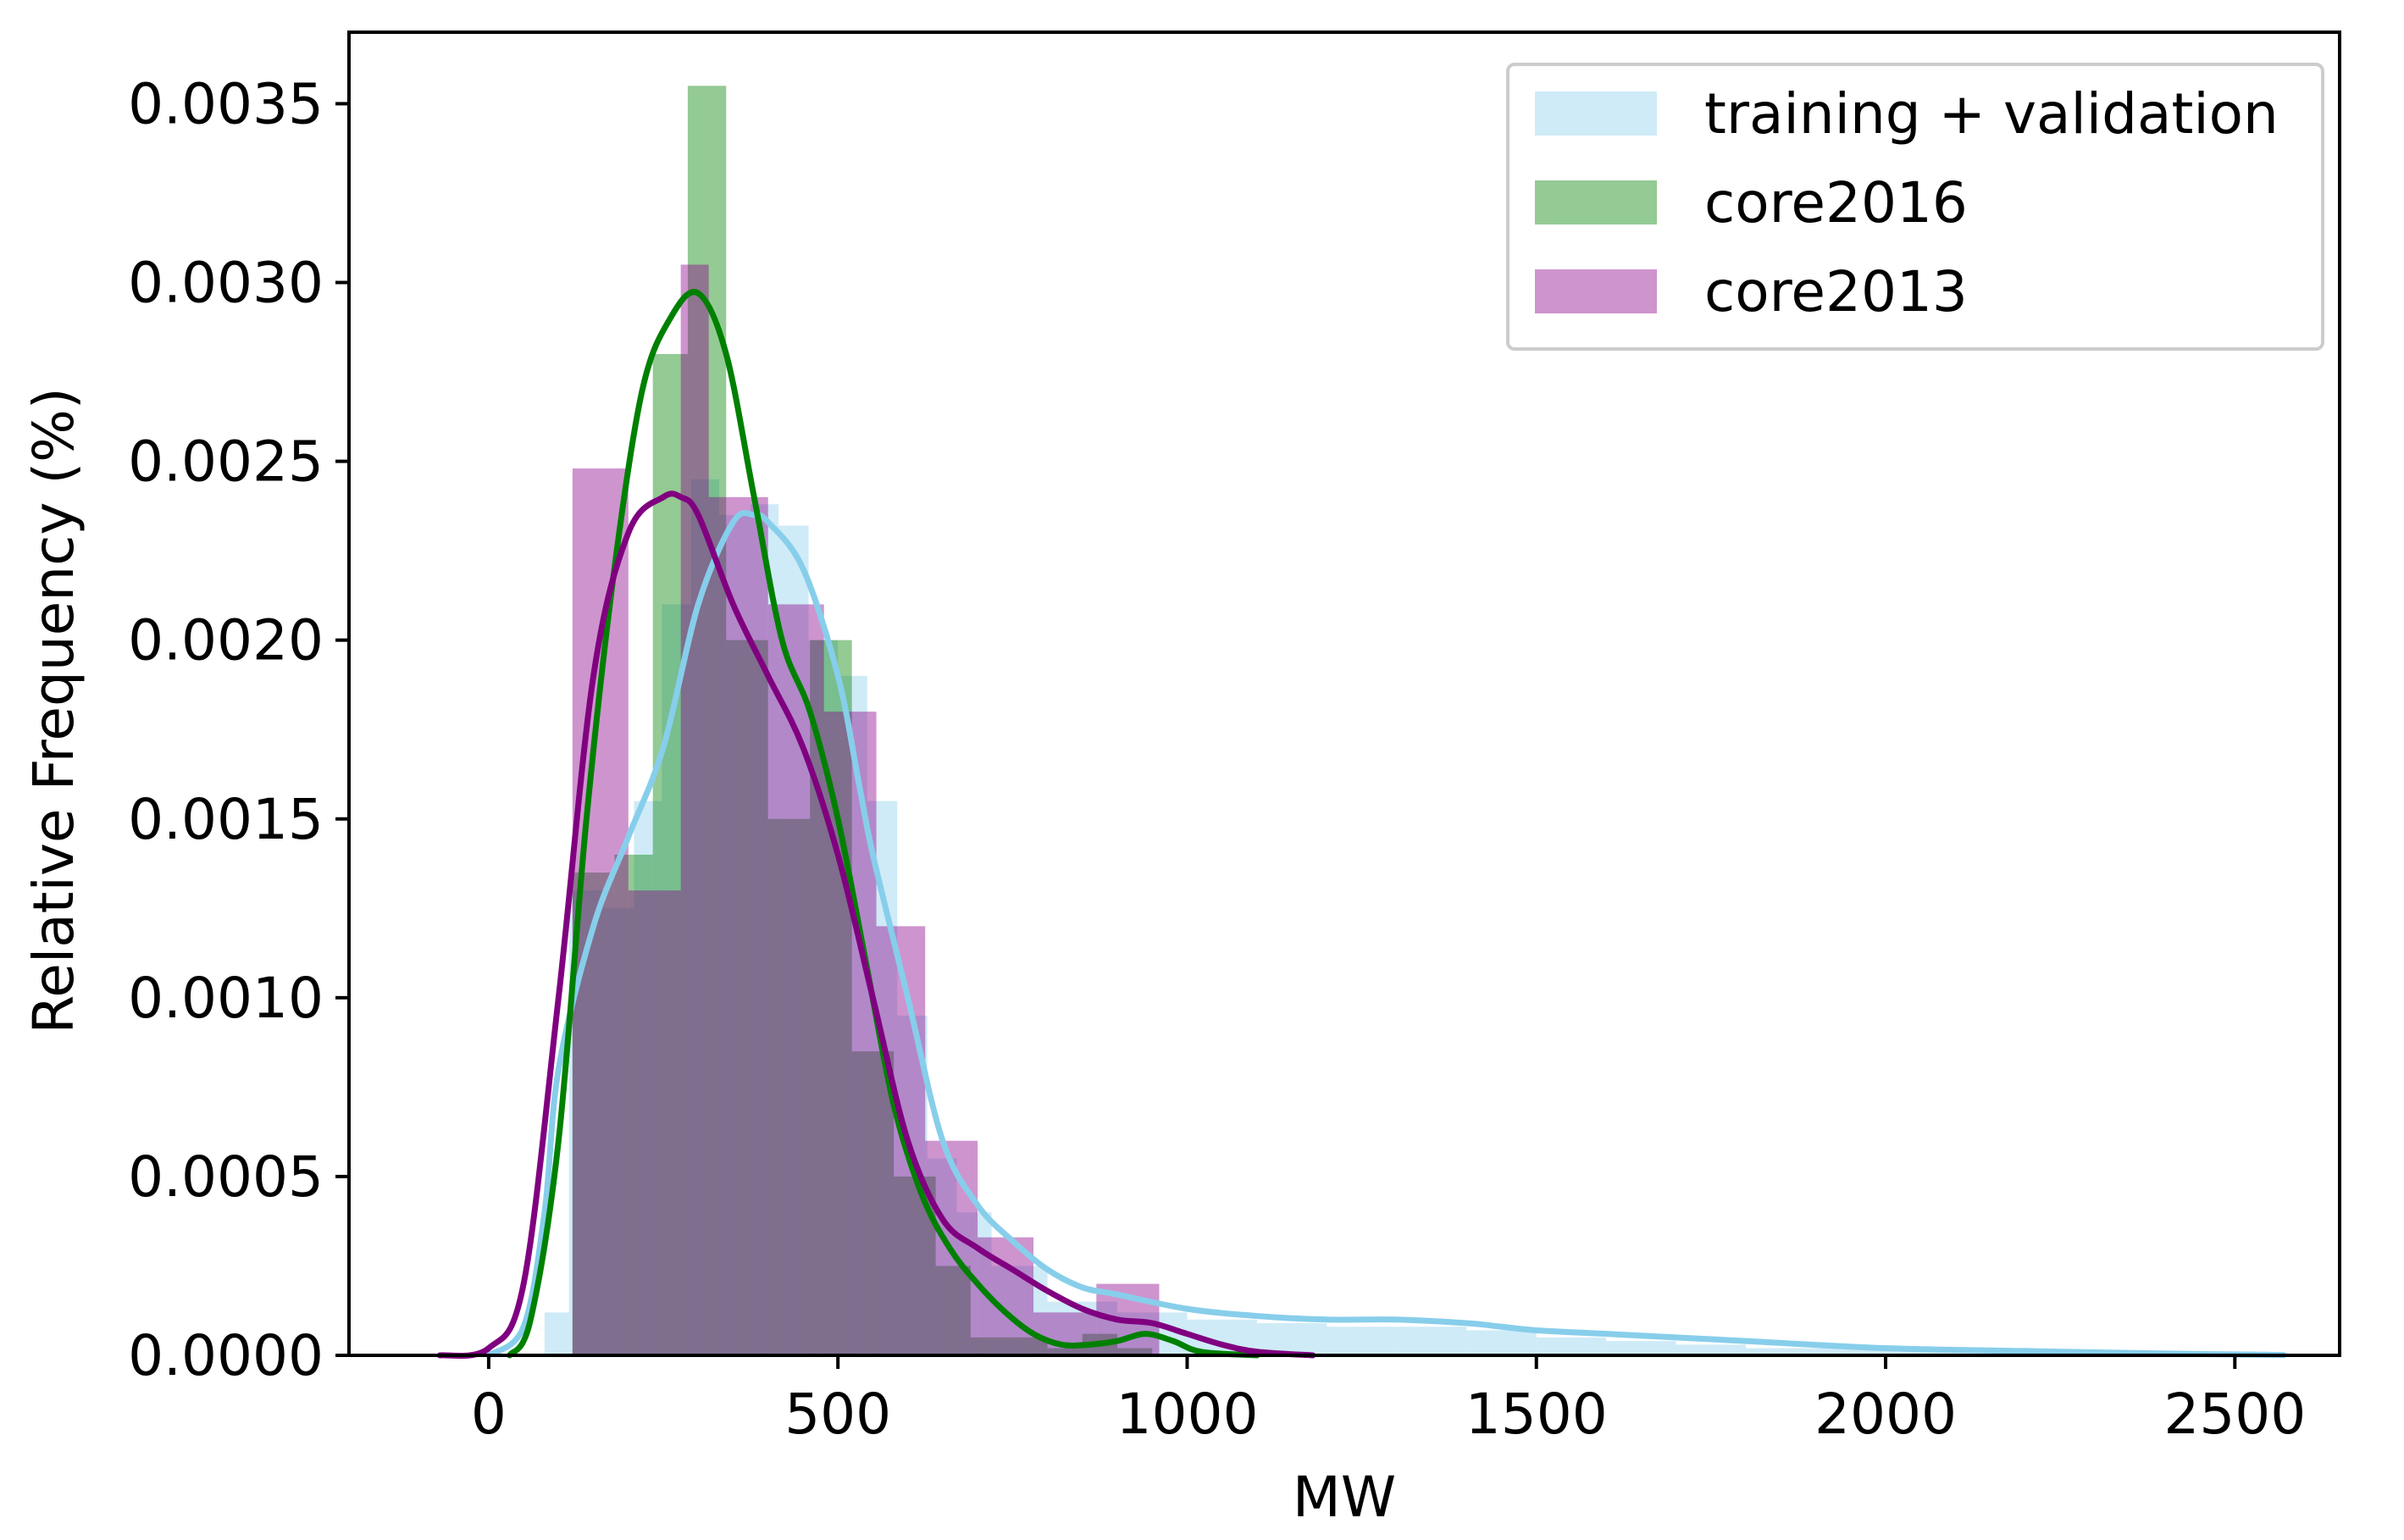 The image size is (2404, 1540). What do you see at coordinates (1344, 1497) in the screenshot?
I see `x-axis-title: MW` at bounding box center [1344, 1497].